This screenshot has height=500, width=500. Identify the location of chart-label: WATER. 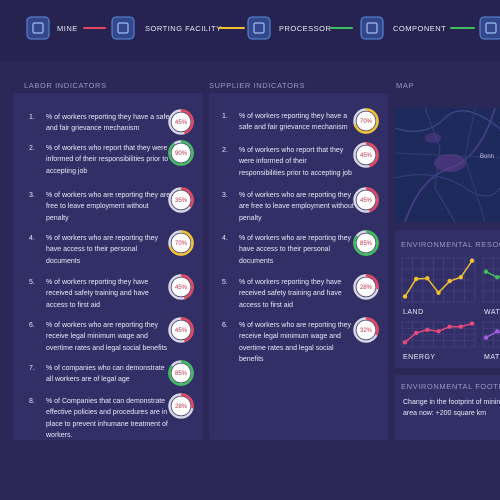
(492, 312).